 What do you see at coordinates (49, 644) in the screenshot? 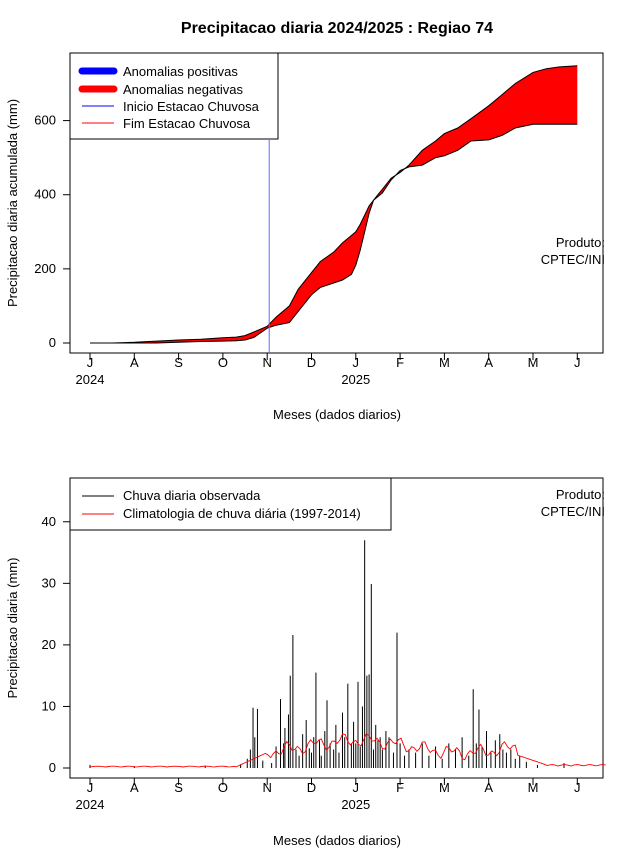
I see `y-tick-label: 20` at bounding box center [49, 644].